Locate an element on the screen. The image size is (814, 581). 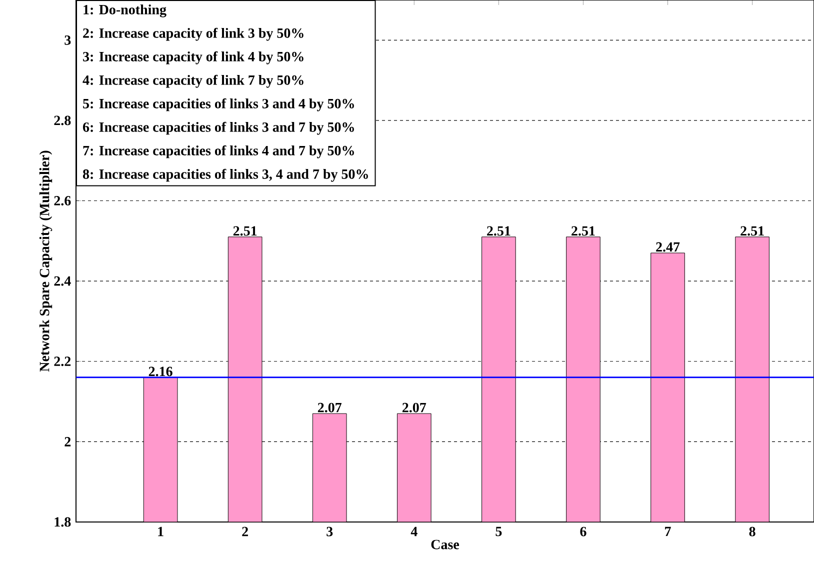
data-label: 2.16 is located at coordinates (160, 371).